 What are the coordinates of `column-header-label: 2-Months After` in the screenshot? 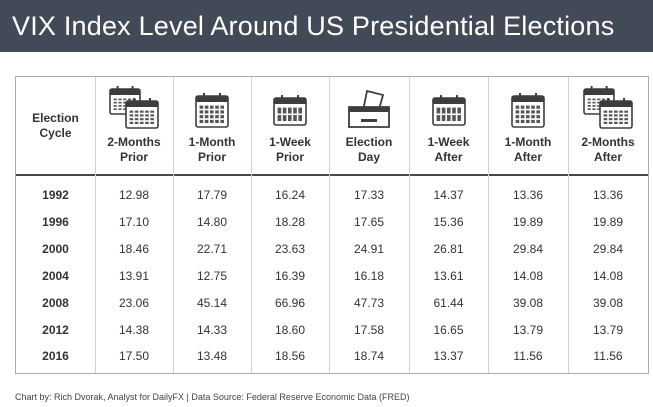 It's located at (608, 149).